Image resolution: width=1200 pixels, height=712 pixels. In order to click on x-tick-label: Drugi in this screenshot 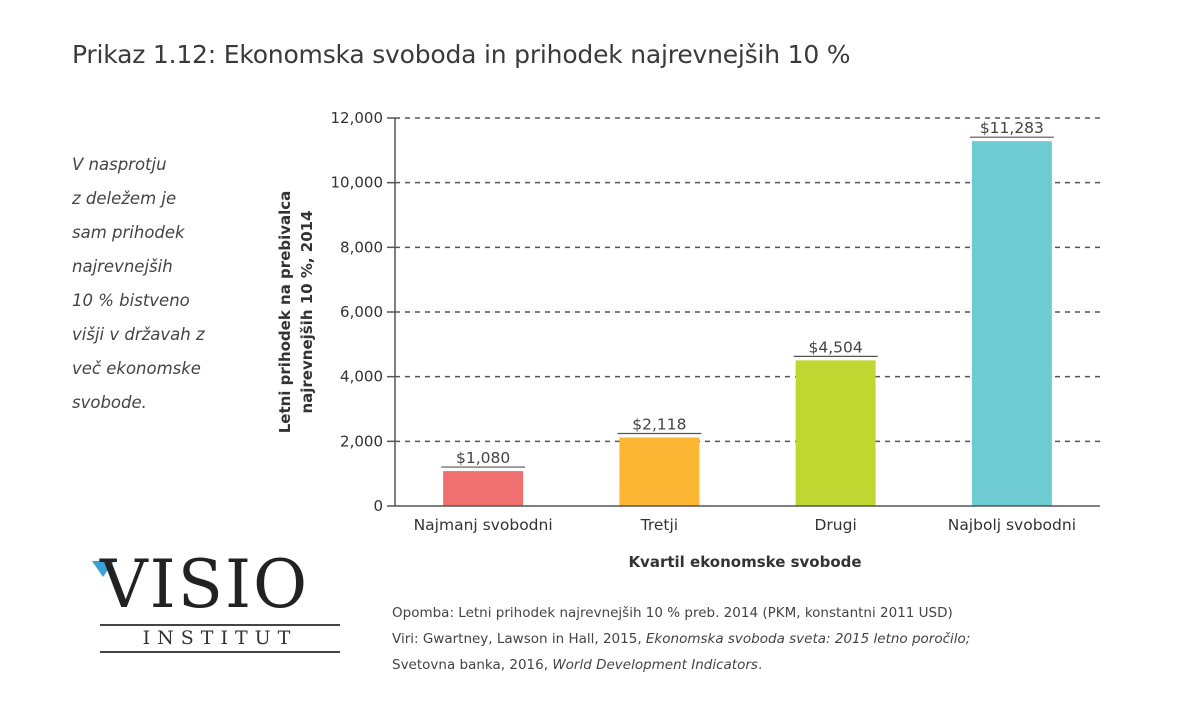, I will do `click(835, 525)`.